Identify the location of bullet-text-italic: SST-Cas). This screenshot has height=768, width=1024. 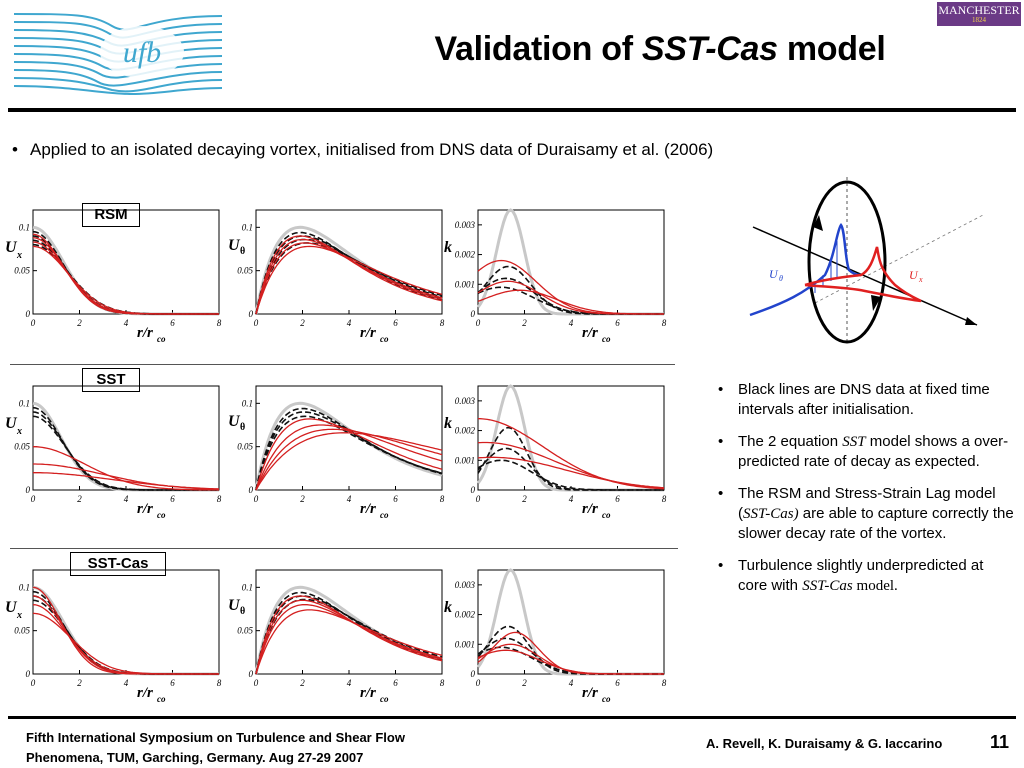
(771, 514).